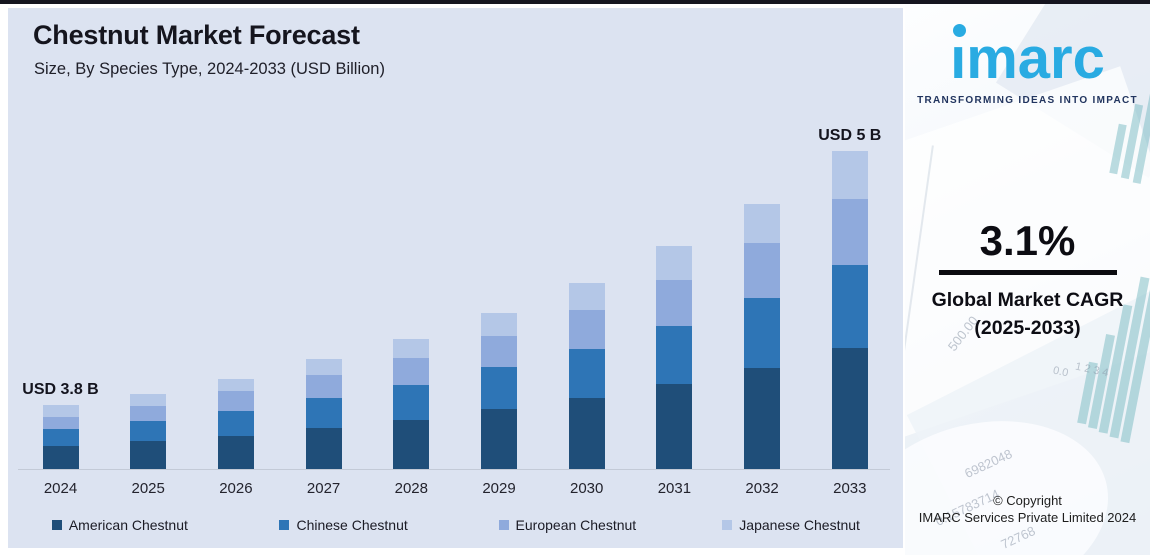 The height and width of the screenshot is (555, 1150). I want to click on imarc-logo-text: ımarc, so click(1027, 57).